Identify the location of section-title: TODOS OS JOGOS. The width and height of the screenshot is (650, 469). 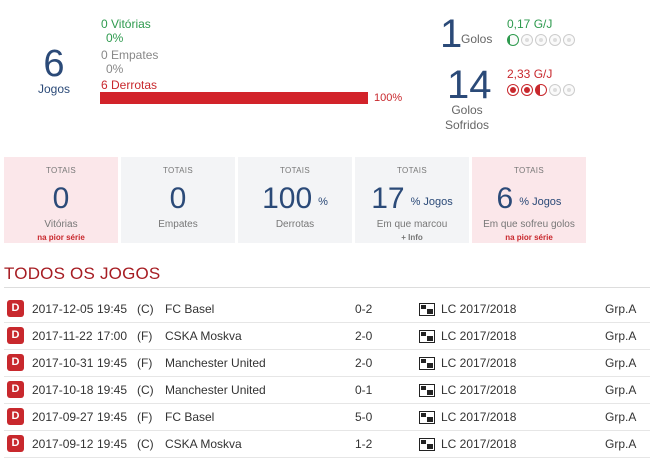
(82, 273).